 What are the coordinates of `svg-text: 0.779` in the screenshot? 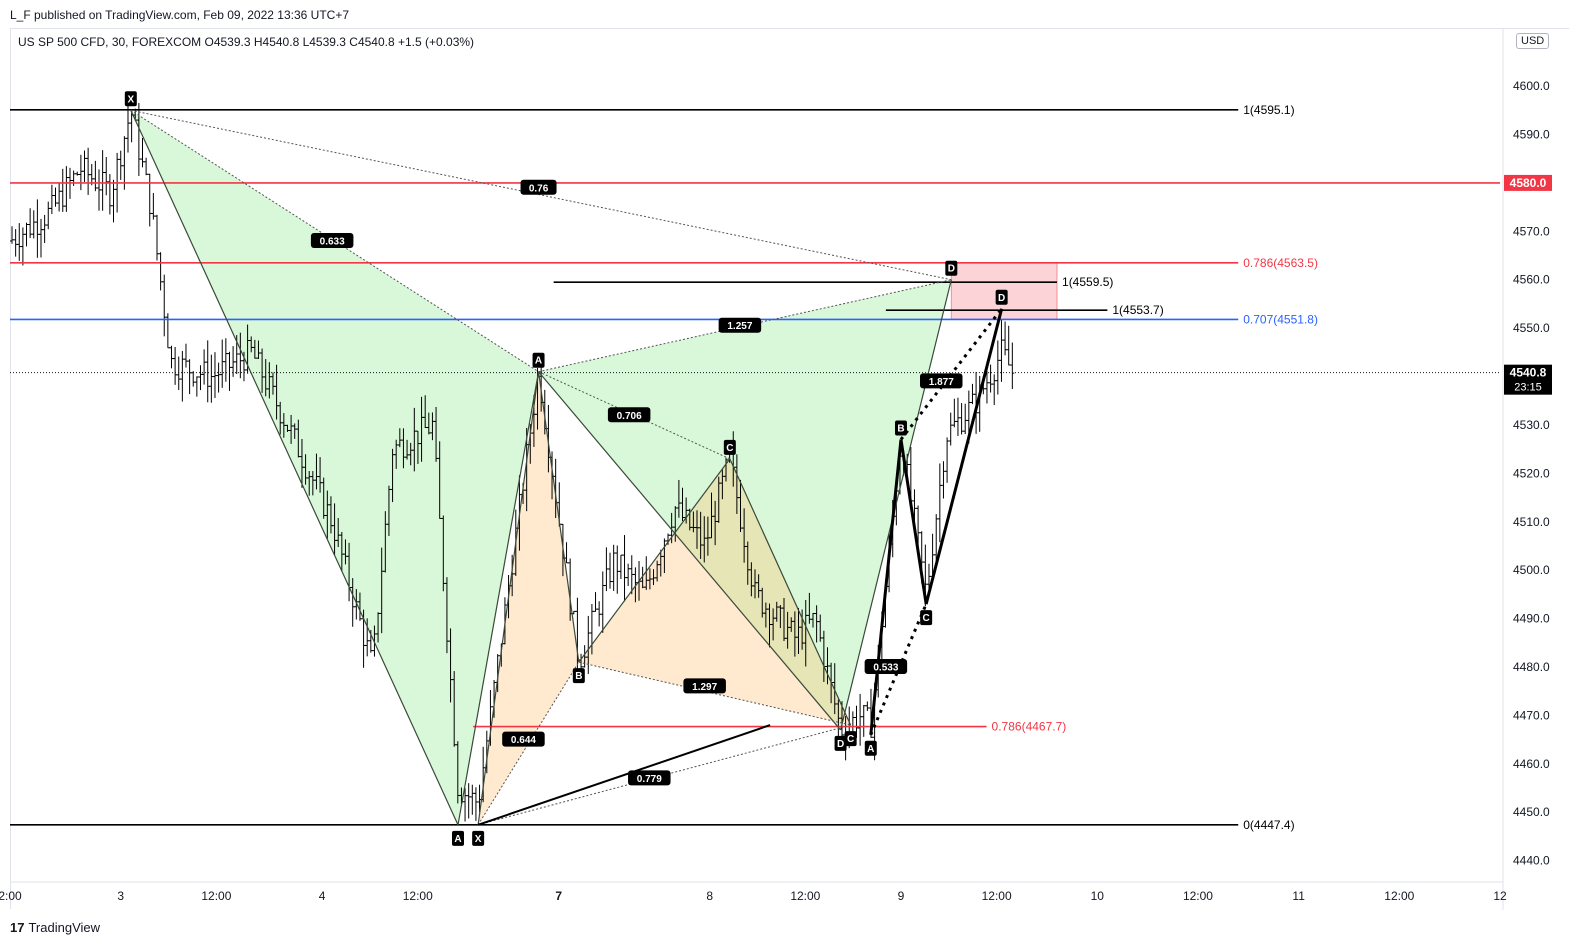 It's located at (649, 779).